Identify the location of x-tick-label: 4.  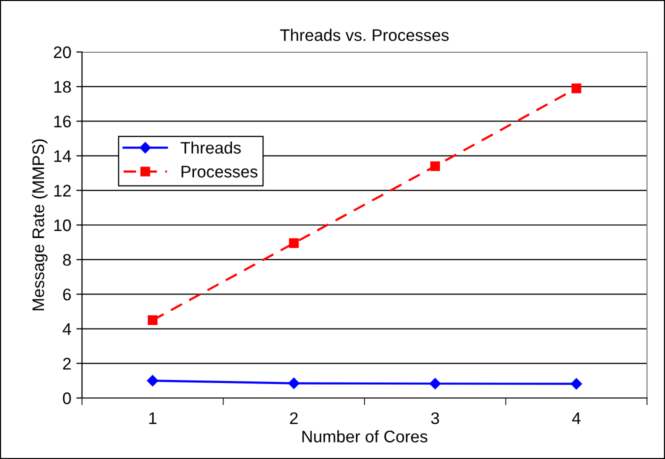
(576, 418).